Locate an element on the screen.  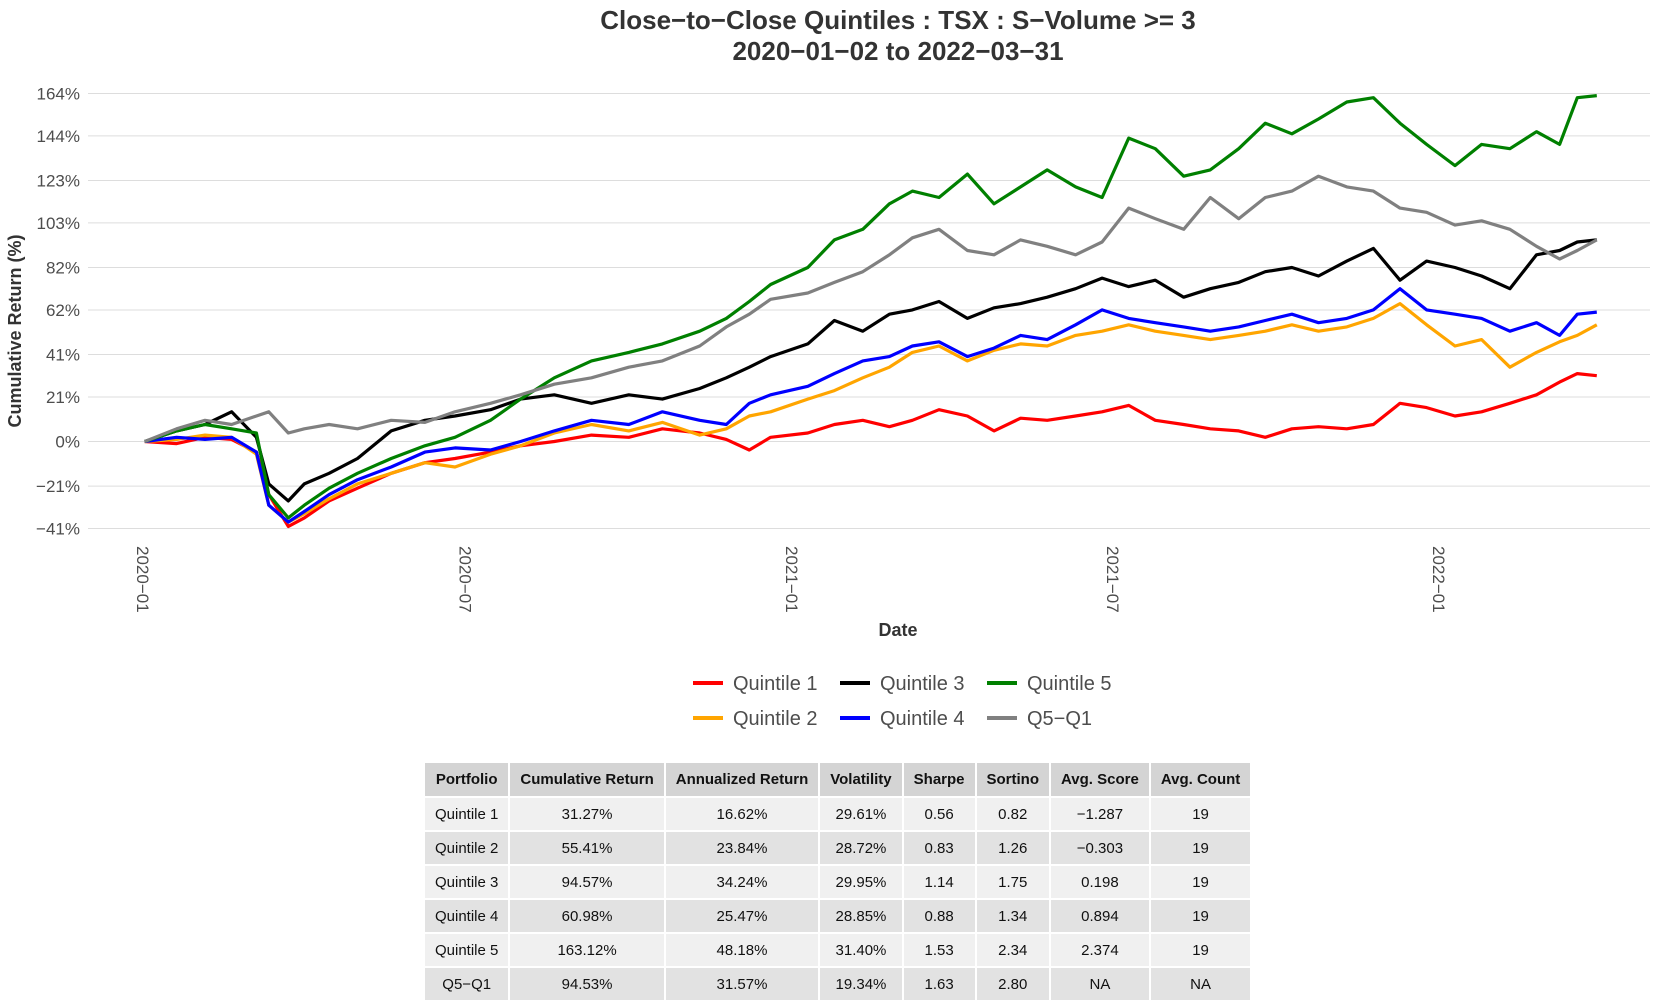
table-cell: Quintile 2 is located at coordinates (466, 848).